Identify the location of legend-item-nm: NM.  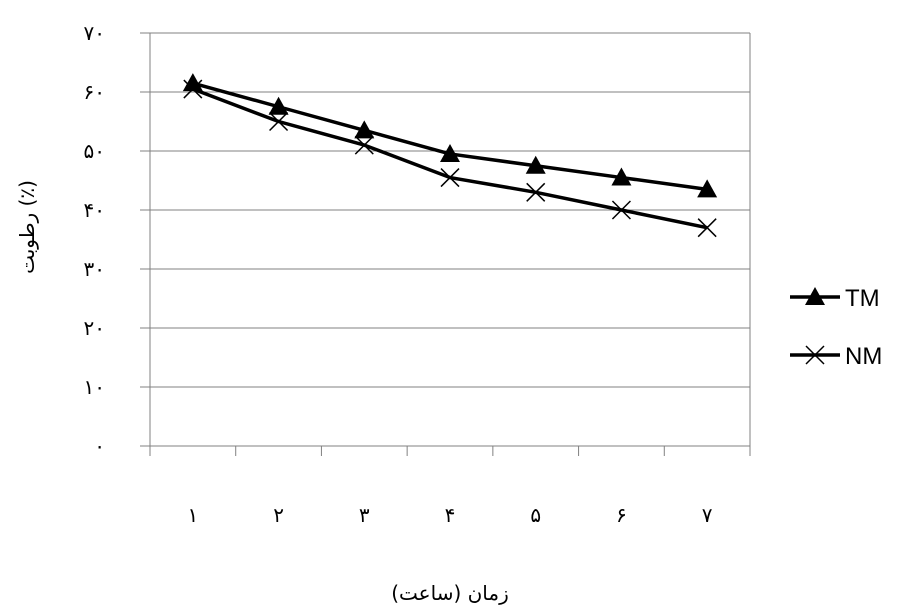
(836, 356).